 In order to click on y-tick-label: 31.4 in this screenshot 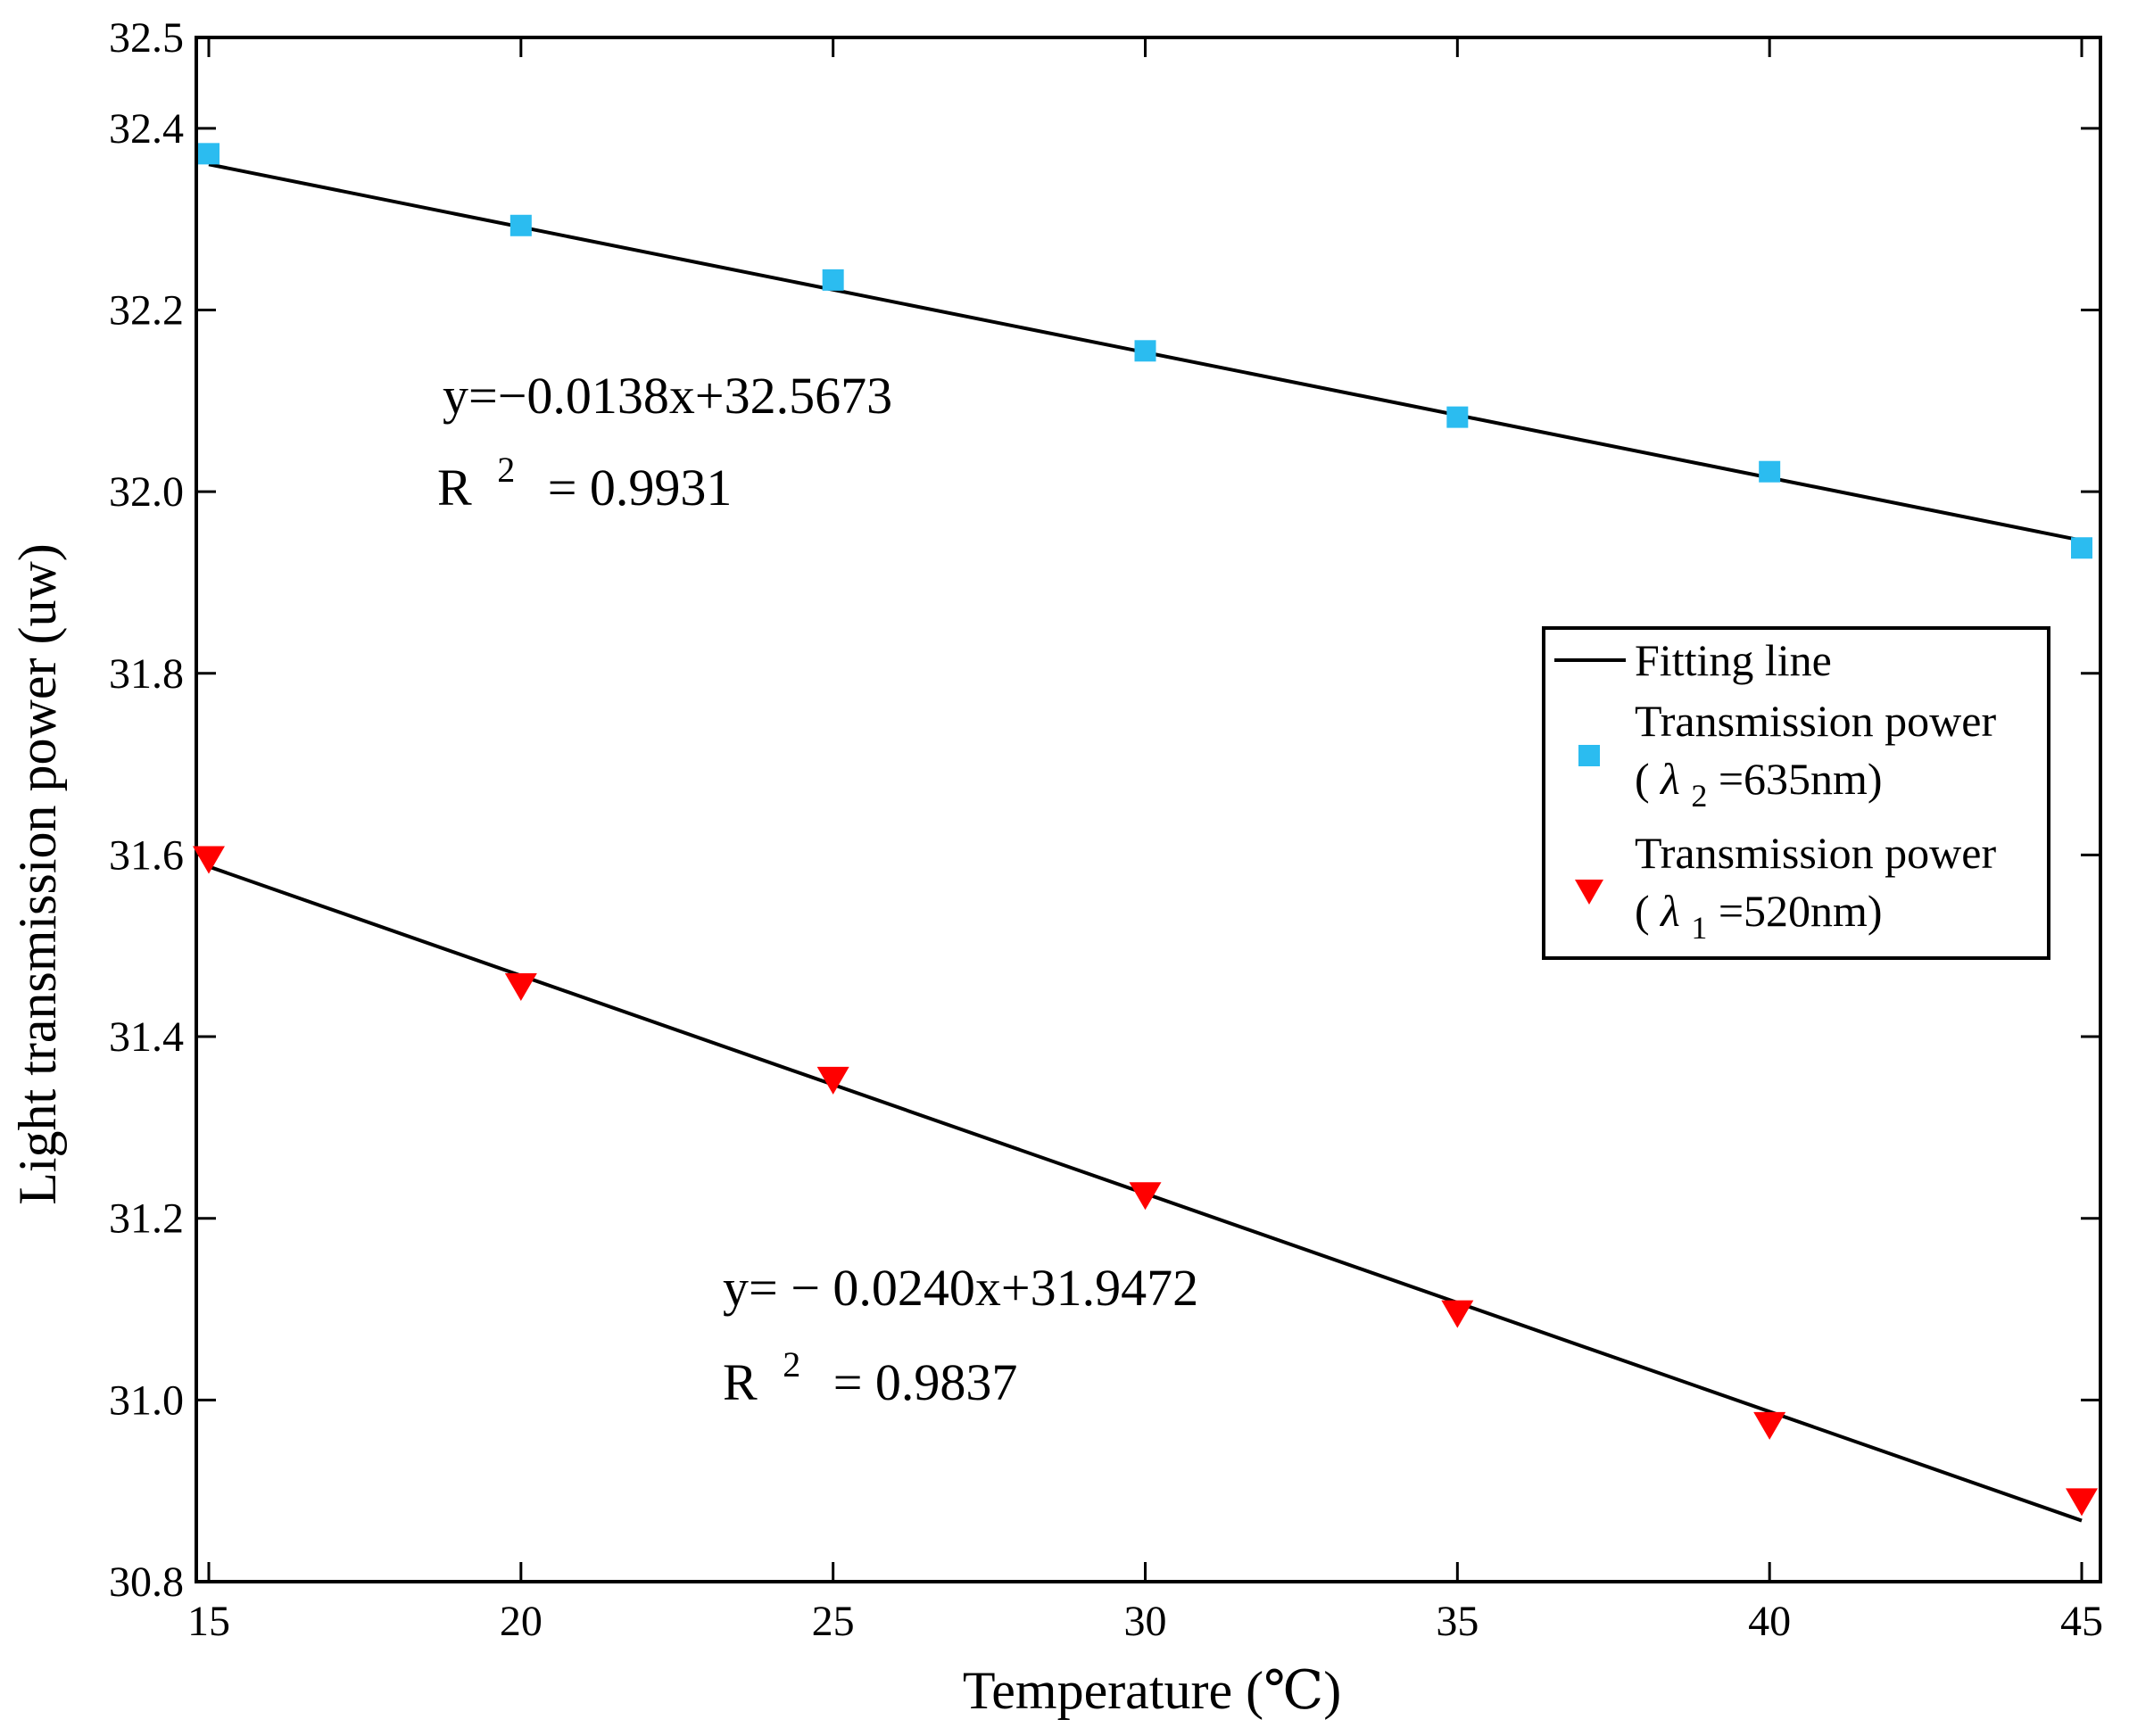, I will do `click(146, 1037)`.